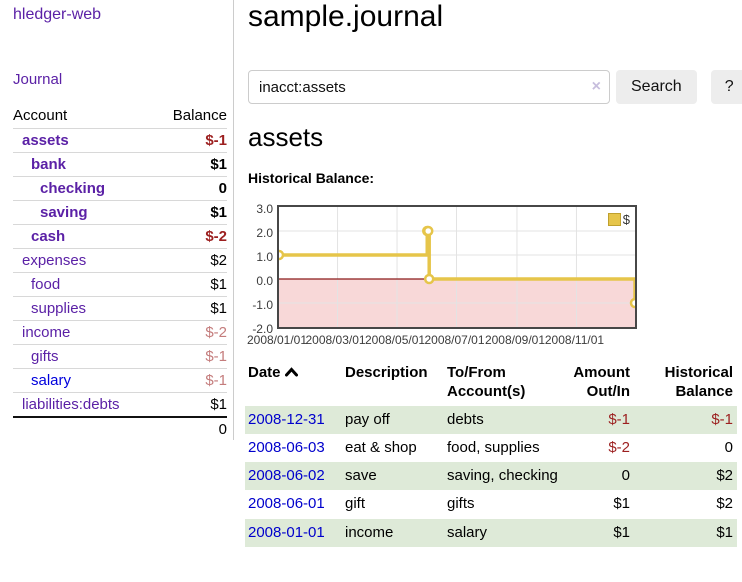  I want to click on account-link-assets: assets, so click(45, 140).